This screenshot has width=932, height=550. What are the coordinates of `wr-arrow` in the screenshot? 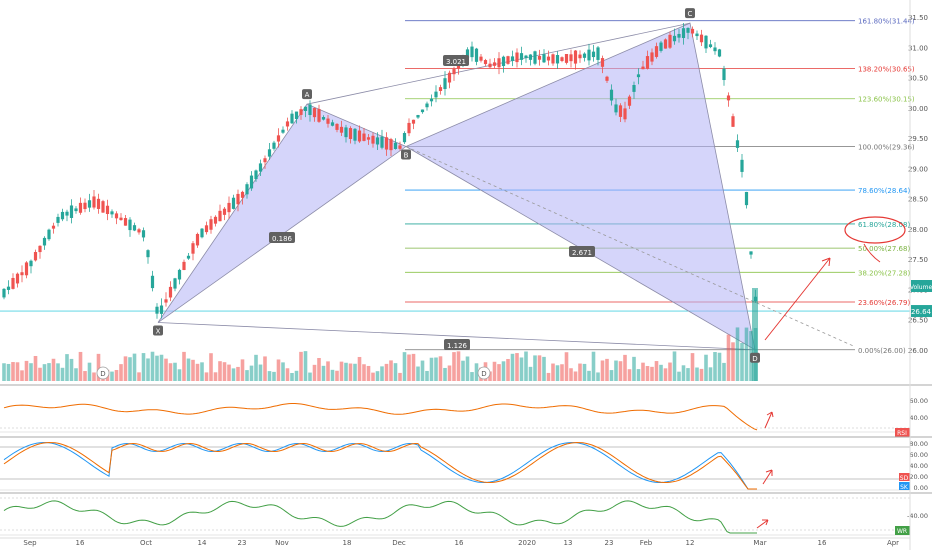 It's located at (762, 524).